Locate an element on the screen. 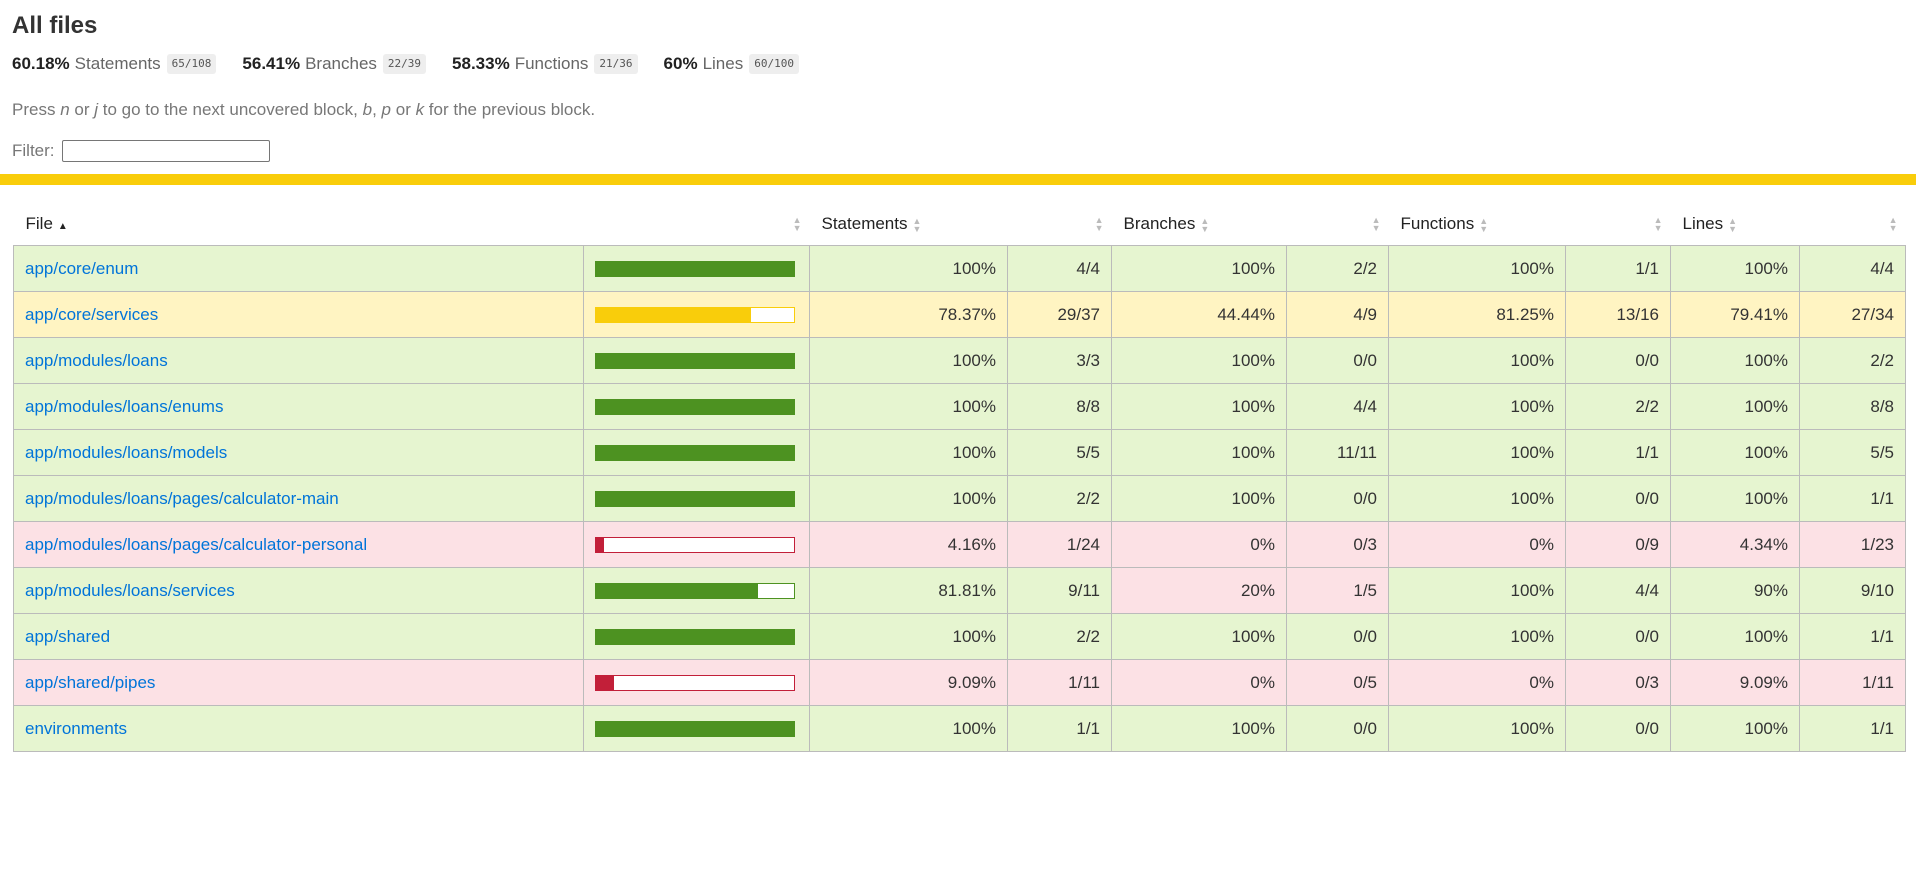  file-cell: environments is located at coordinates (298, 728).